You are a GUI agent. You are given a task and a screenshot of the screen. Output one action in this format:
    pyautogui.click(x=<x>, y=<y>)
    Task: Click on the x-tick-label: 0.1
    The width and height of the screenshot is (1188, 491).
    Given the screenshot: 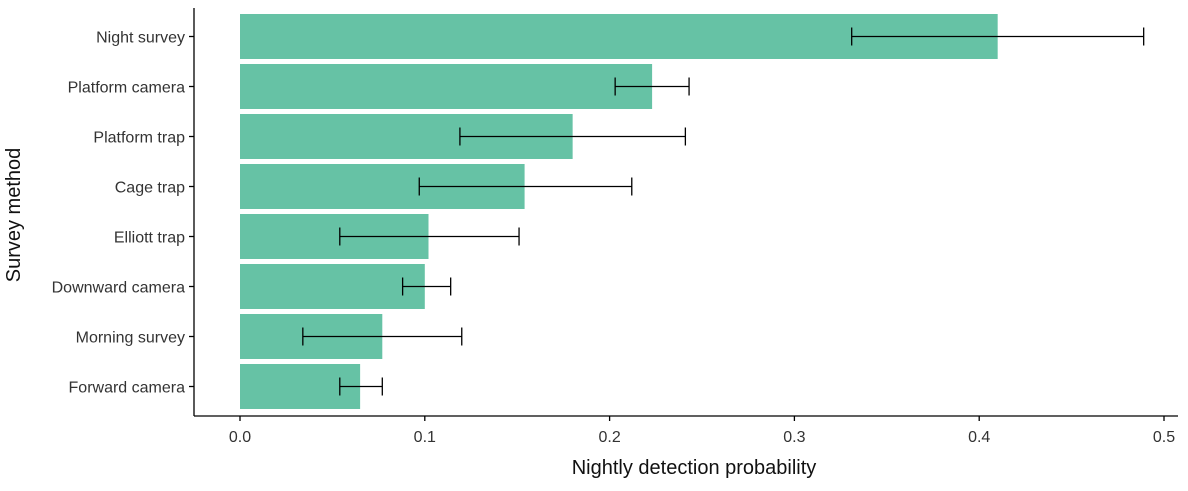 What is the action you would take?
    pyautogui.click(x=425, y=437)
    